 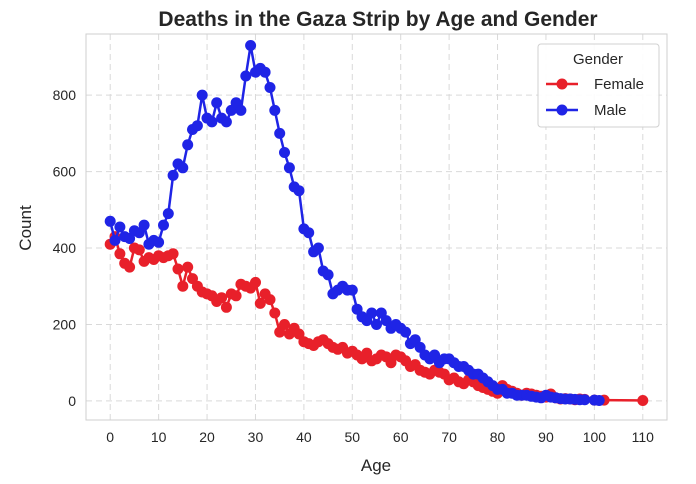 I want to click on x-tick-label: 40, so click(x=304, y=437).